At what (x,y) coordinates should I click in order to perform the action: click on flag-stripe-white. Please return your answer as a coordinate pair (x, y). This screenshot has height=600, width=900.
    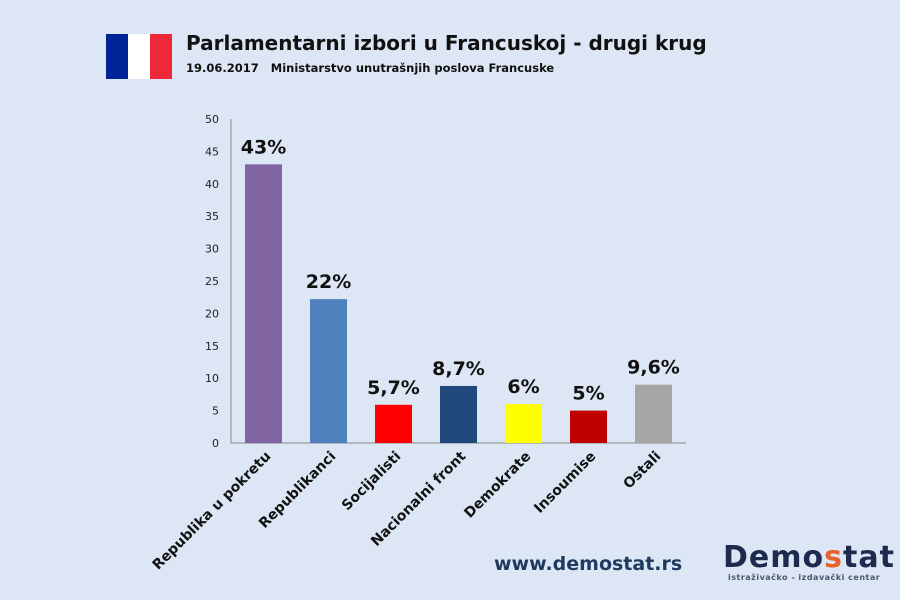
    Looking at the image, I should click on (139, 56).